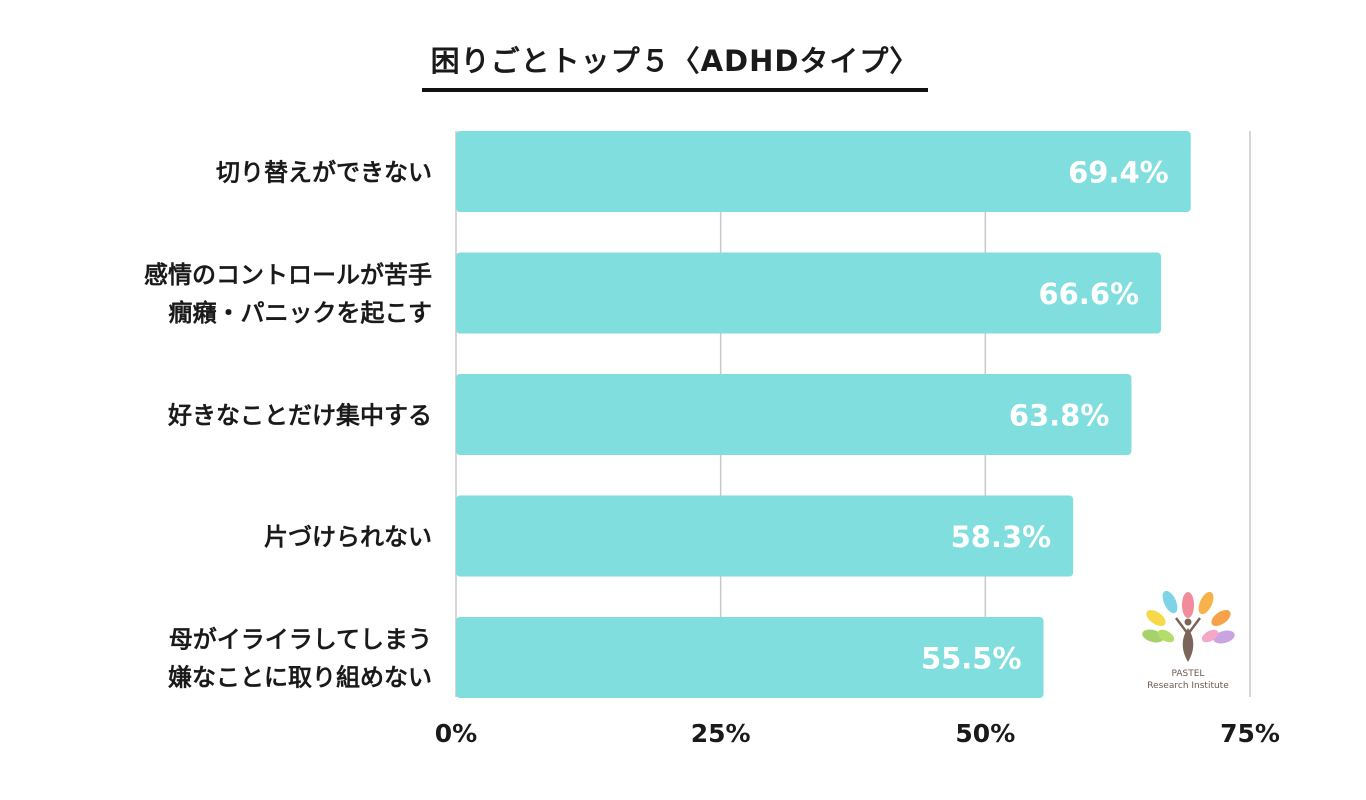  Describe the element at coordinates (1250, 733) in the screenshot. I see `x-tick-label: 75%` at that location.